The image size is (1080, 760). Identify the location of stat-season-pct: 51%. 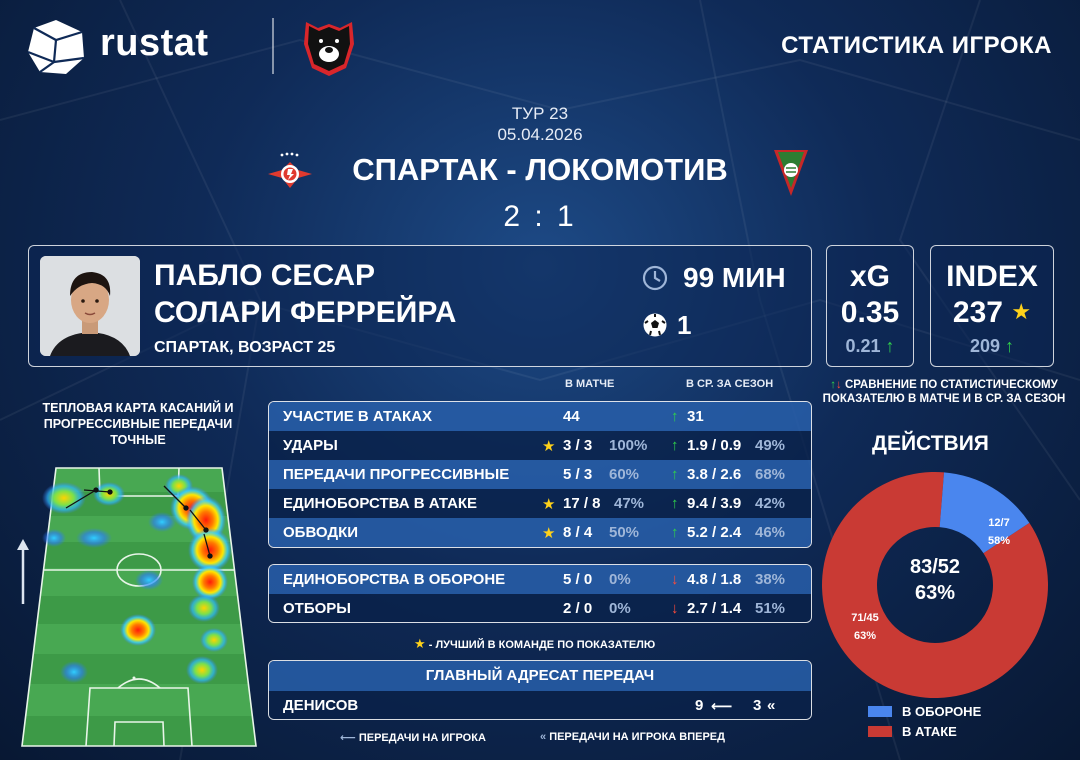
(770, 608).